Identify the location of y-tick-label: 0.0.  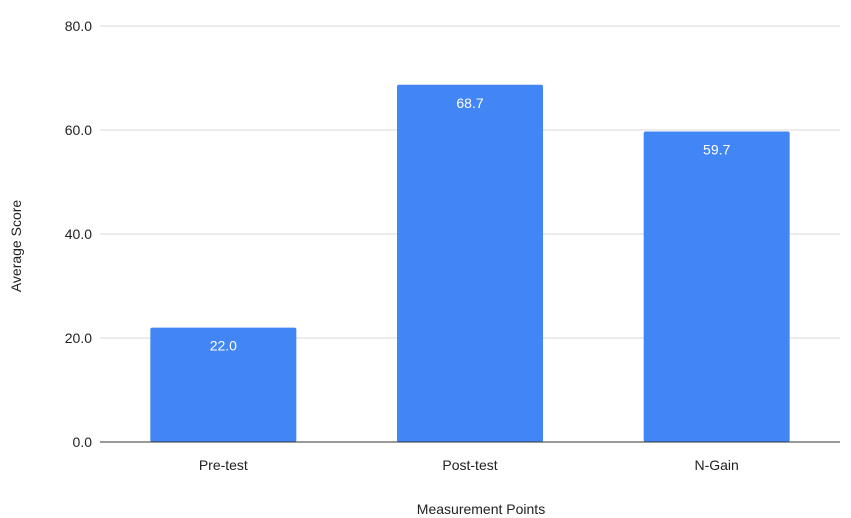
(83, 442).